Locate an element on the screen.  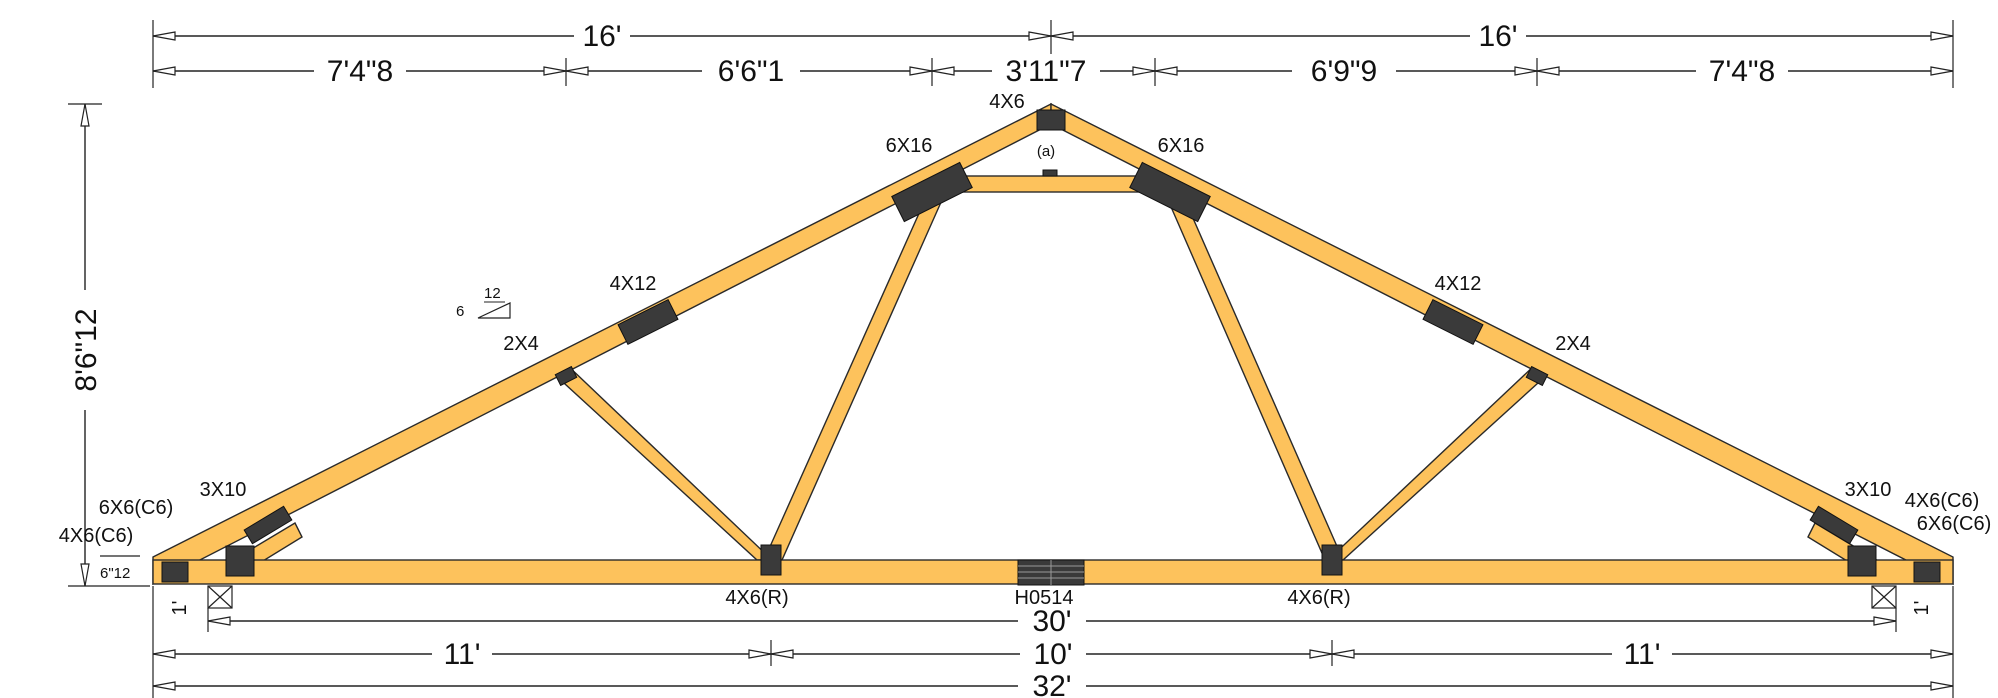
plate-collar-center is located at coordinates (1050, 173).